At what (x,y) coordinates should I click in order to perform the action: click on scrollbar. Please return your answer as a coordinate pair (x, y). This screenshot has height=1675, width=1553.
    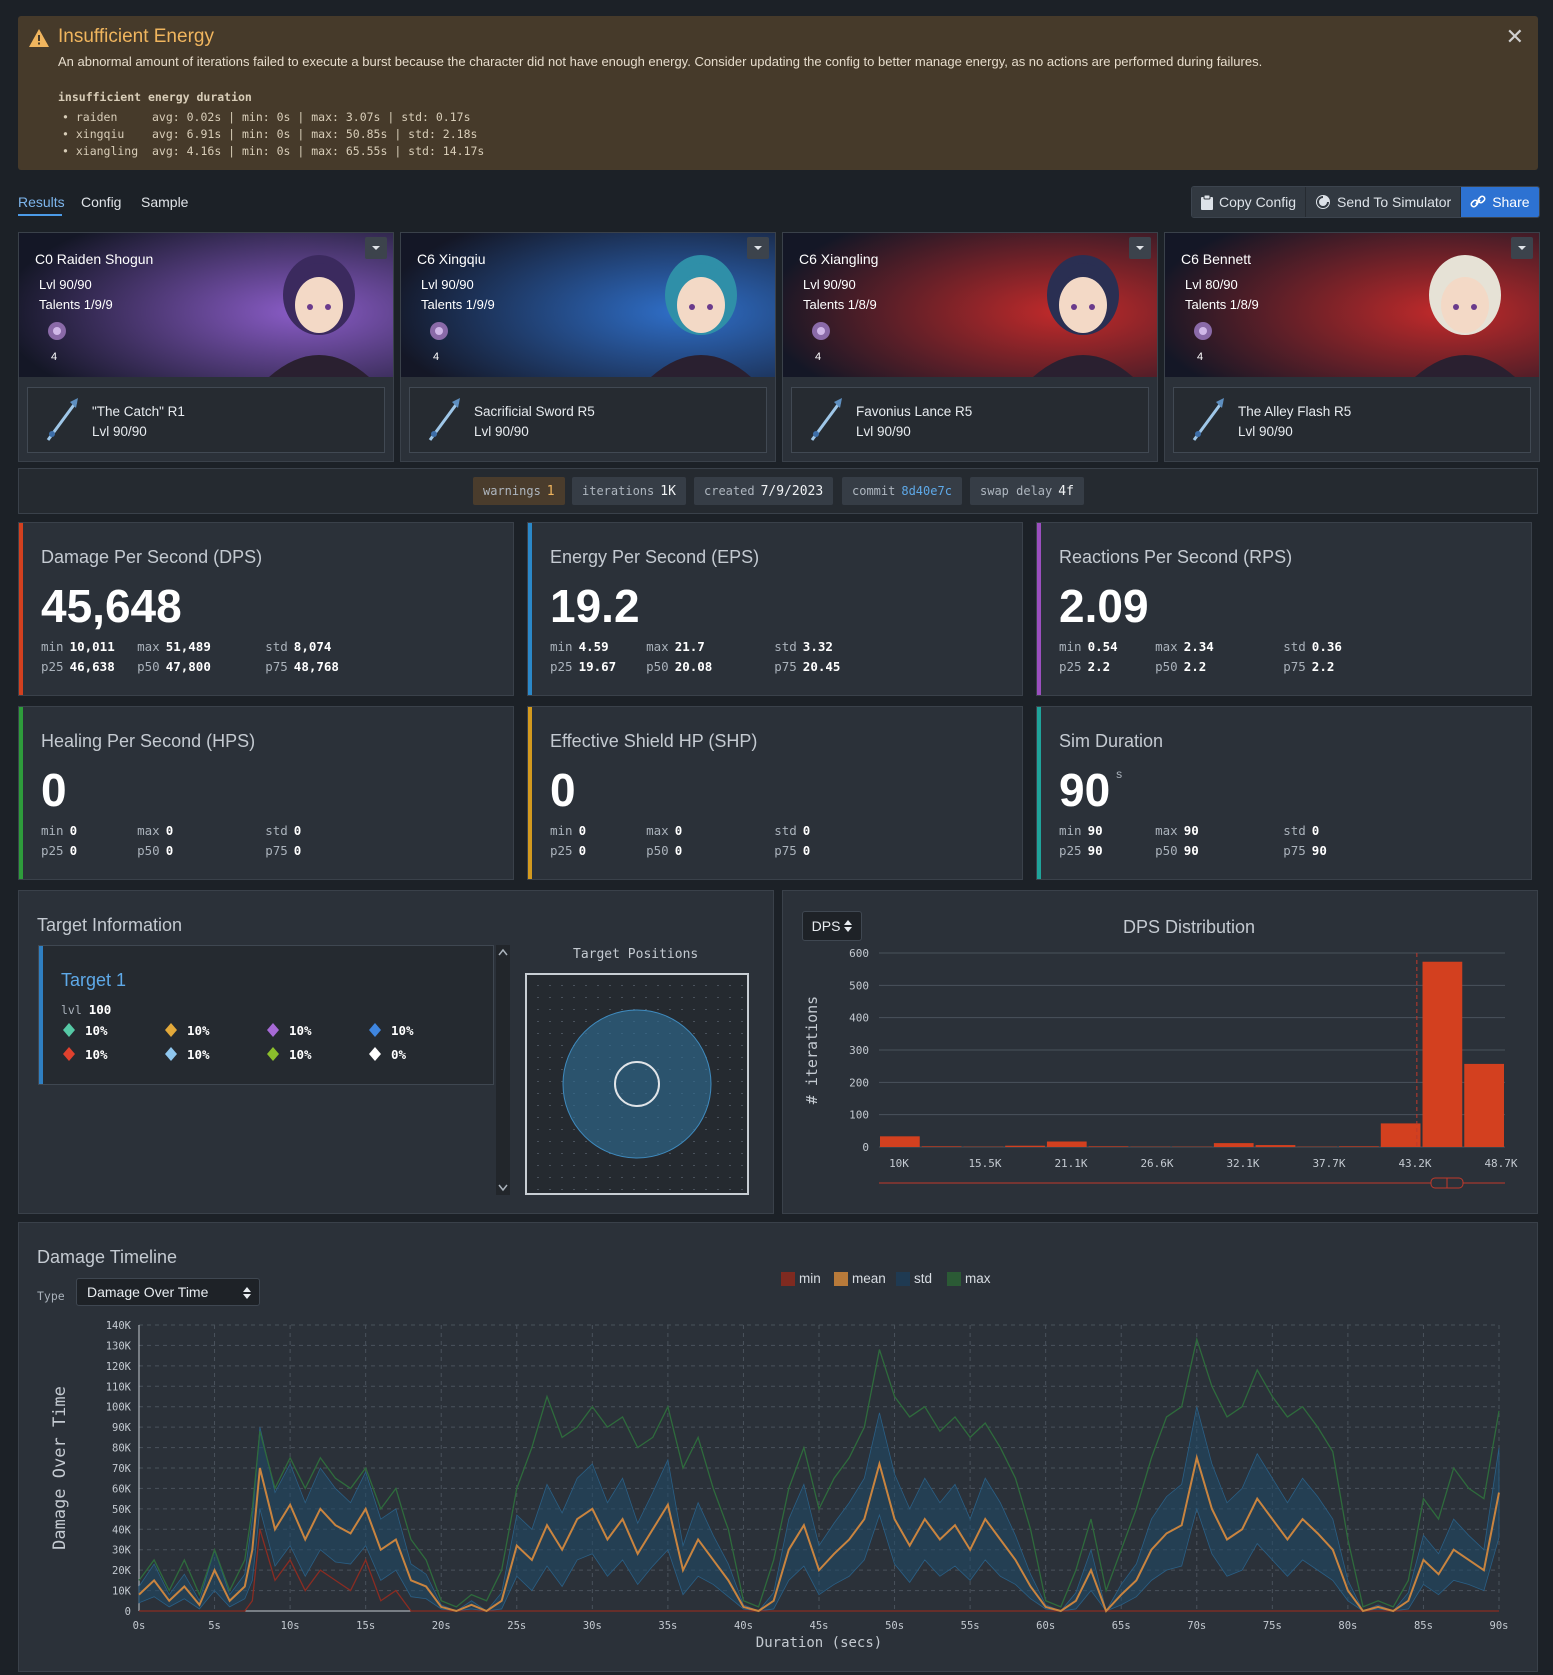
    Looking at the image, I should click on (503, 1070).